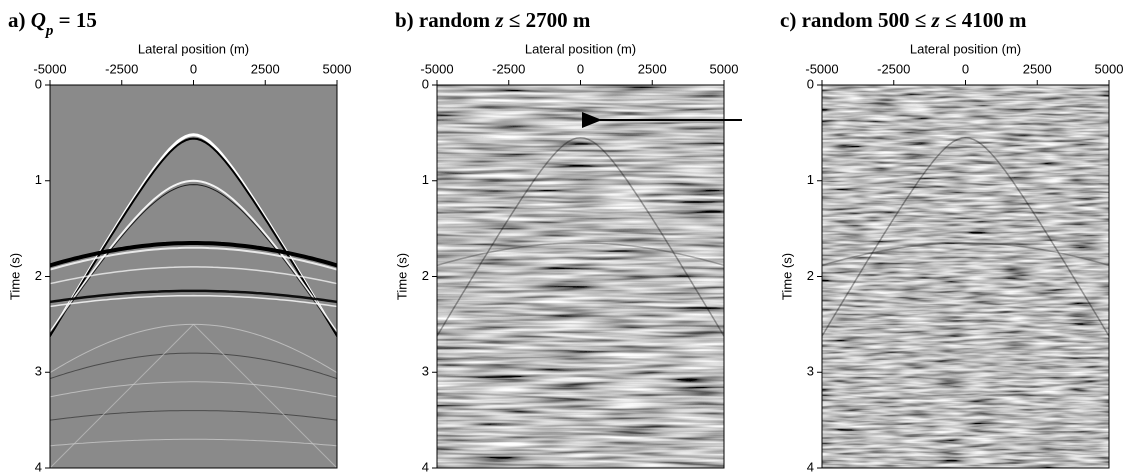  I want to click on title-part: = 15, so click(74, 20).